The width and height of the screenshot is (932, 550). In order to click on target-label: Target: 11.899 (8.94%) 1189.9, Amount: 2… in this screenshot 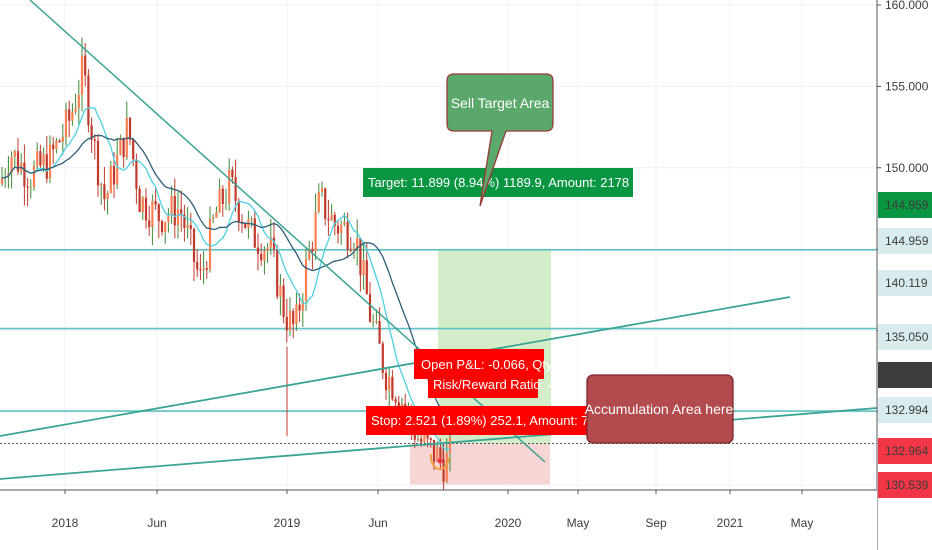, I will do `click(498, 182)`.